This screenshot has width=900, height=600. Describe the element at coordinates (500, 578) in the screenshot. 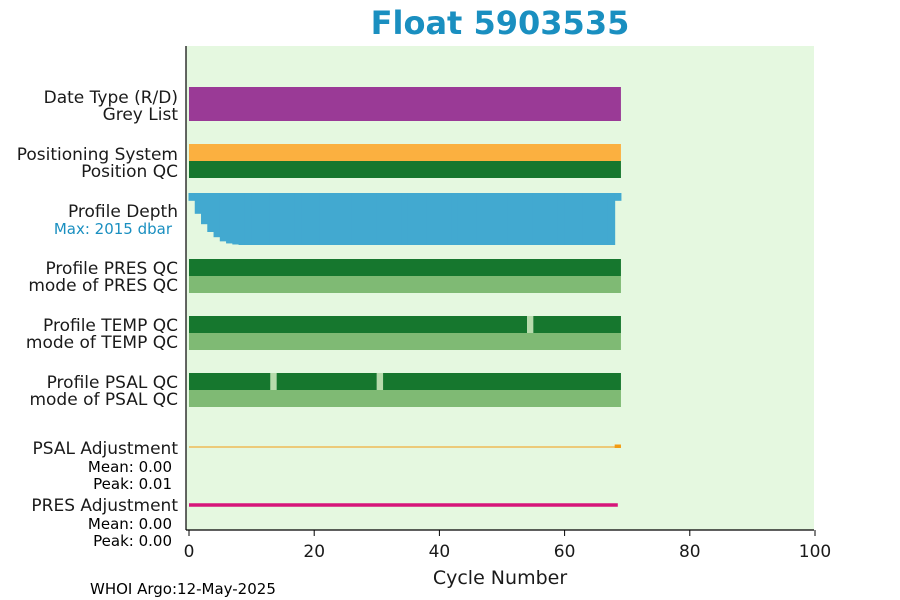

I see `x-axis-label: Cycle Number` at that location.